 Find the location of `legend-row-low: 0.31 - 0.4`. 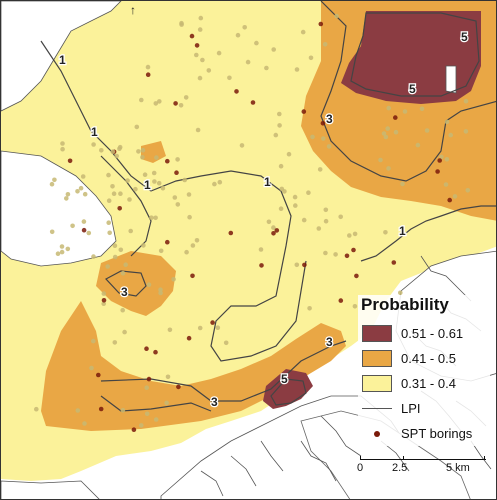

legend-row-low: 0.31 - 0.4 is located at coordinates (424, 383).